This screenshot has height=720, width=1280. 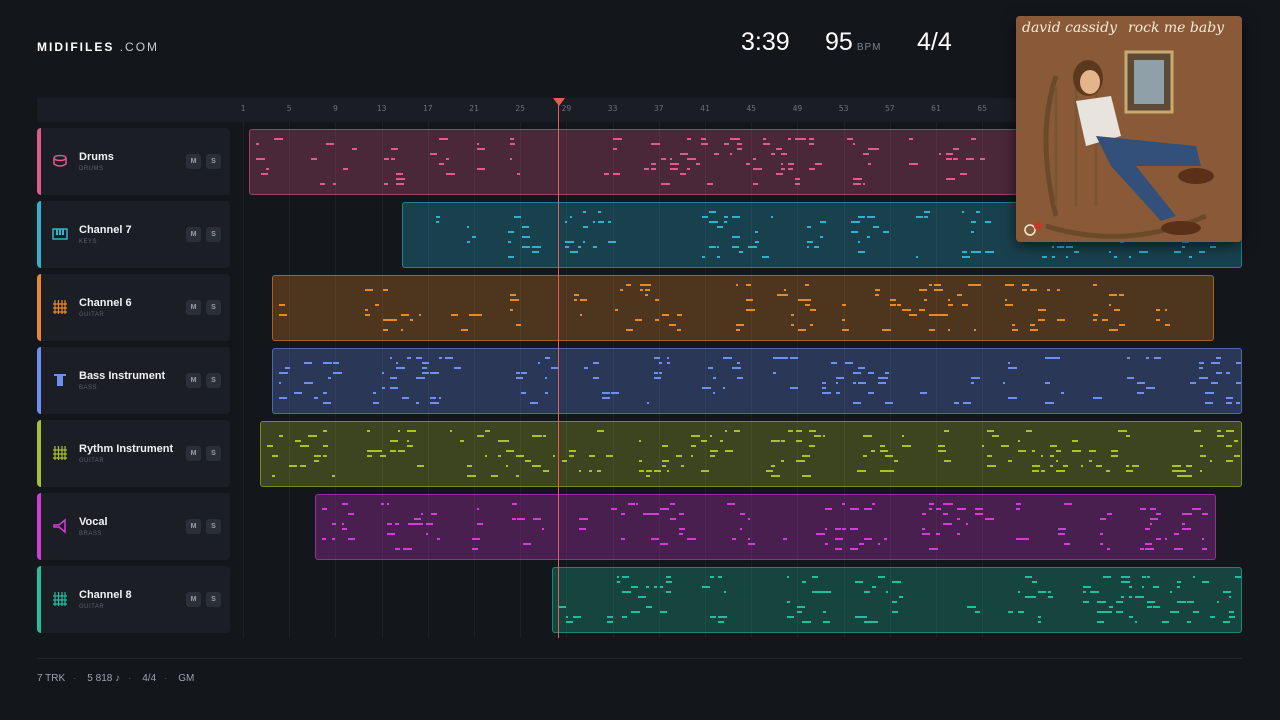 What do you see at coordinates (133, 234) in the screenshot?
I see `track-header: Channel 7 KEYS M S` at bounding box center [133, 234].